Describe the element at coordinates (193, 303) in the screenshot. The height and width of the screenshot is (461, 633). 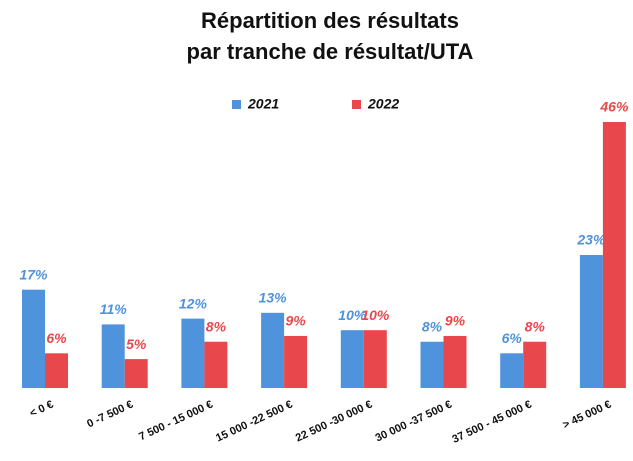
I see `data-label: 12%` at that location.